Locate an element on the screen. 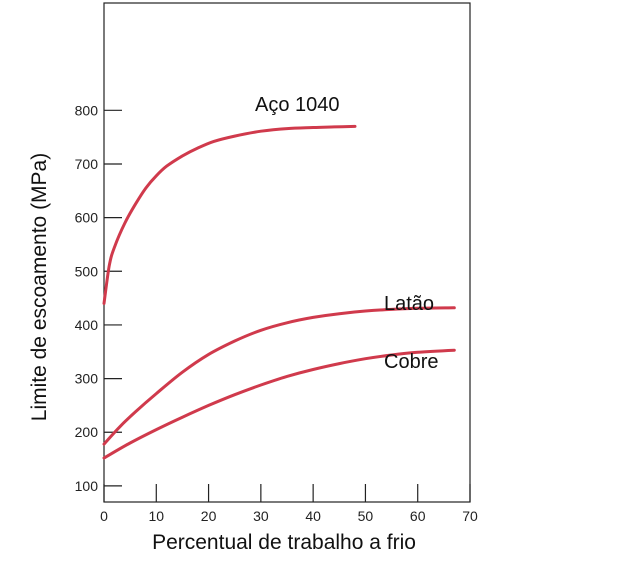 The width and height of the screenshot is (635, 561). x-tick-label-70: 70 is located at coordinates (470, 516).